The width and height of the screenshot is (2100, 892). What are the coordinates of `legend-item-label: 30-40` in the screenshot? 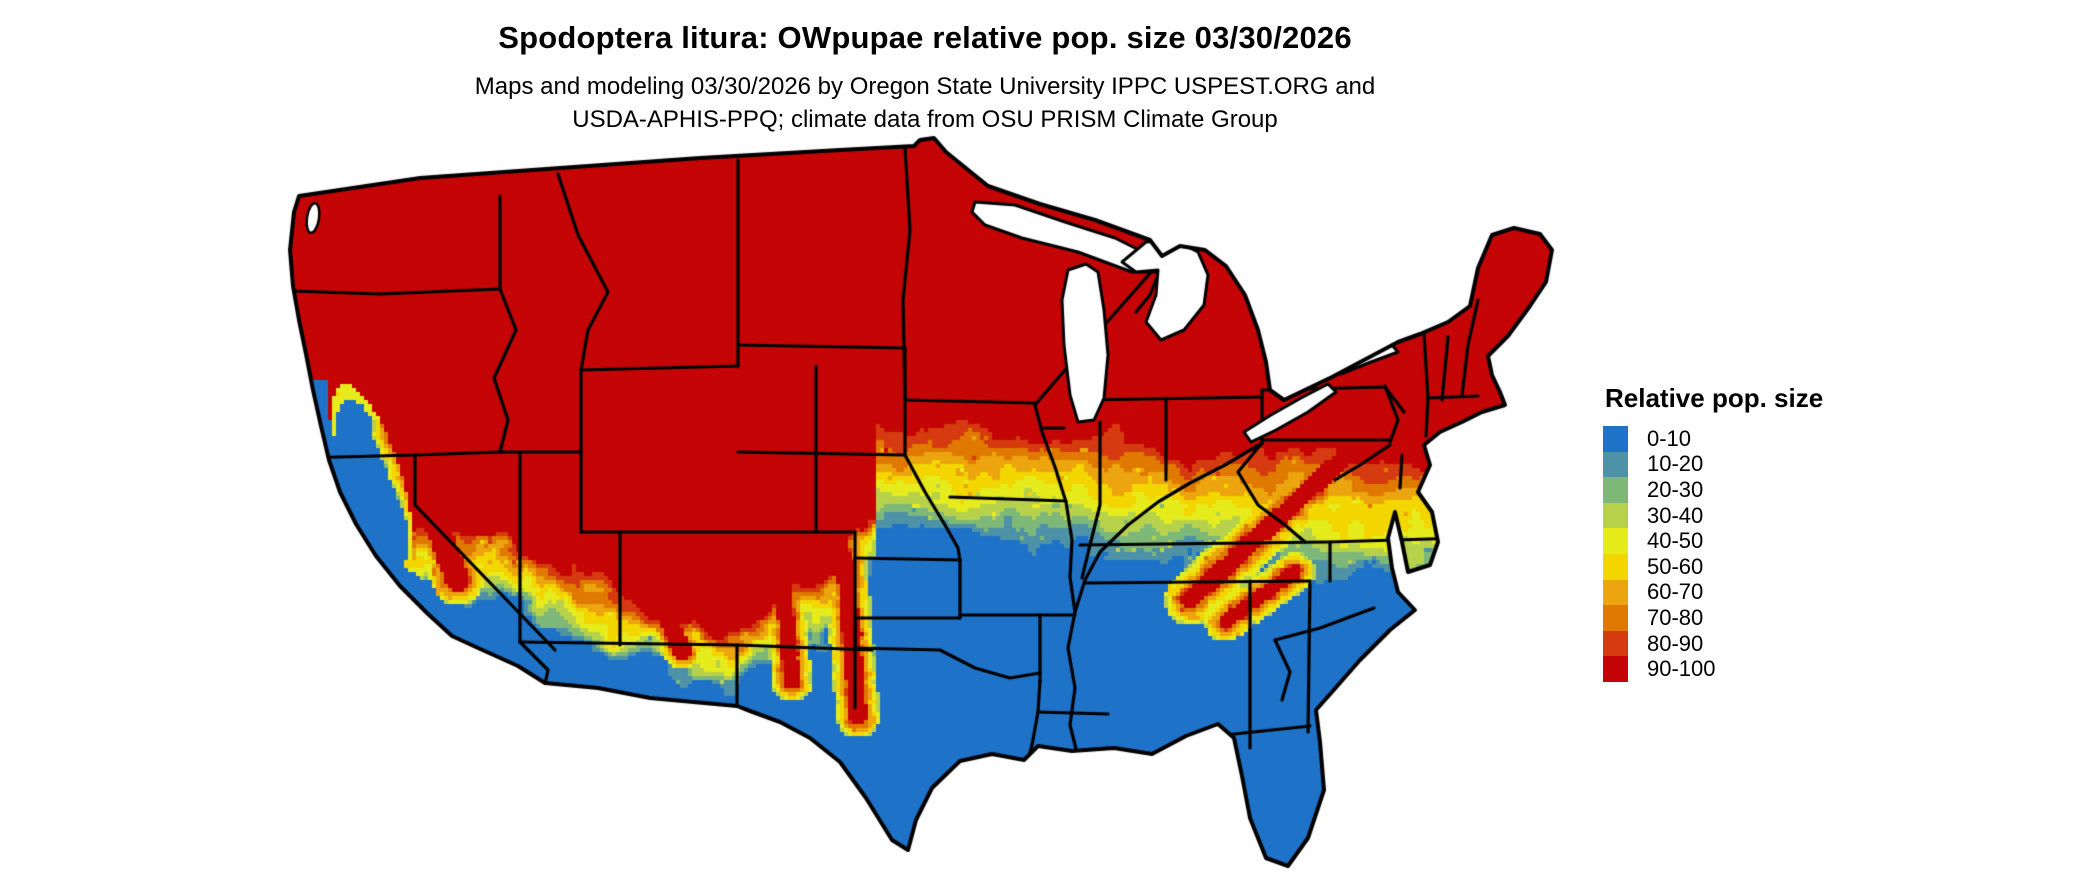 It's located at (1675, 515).